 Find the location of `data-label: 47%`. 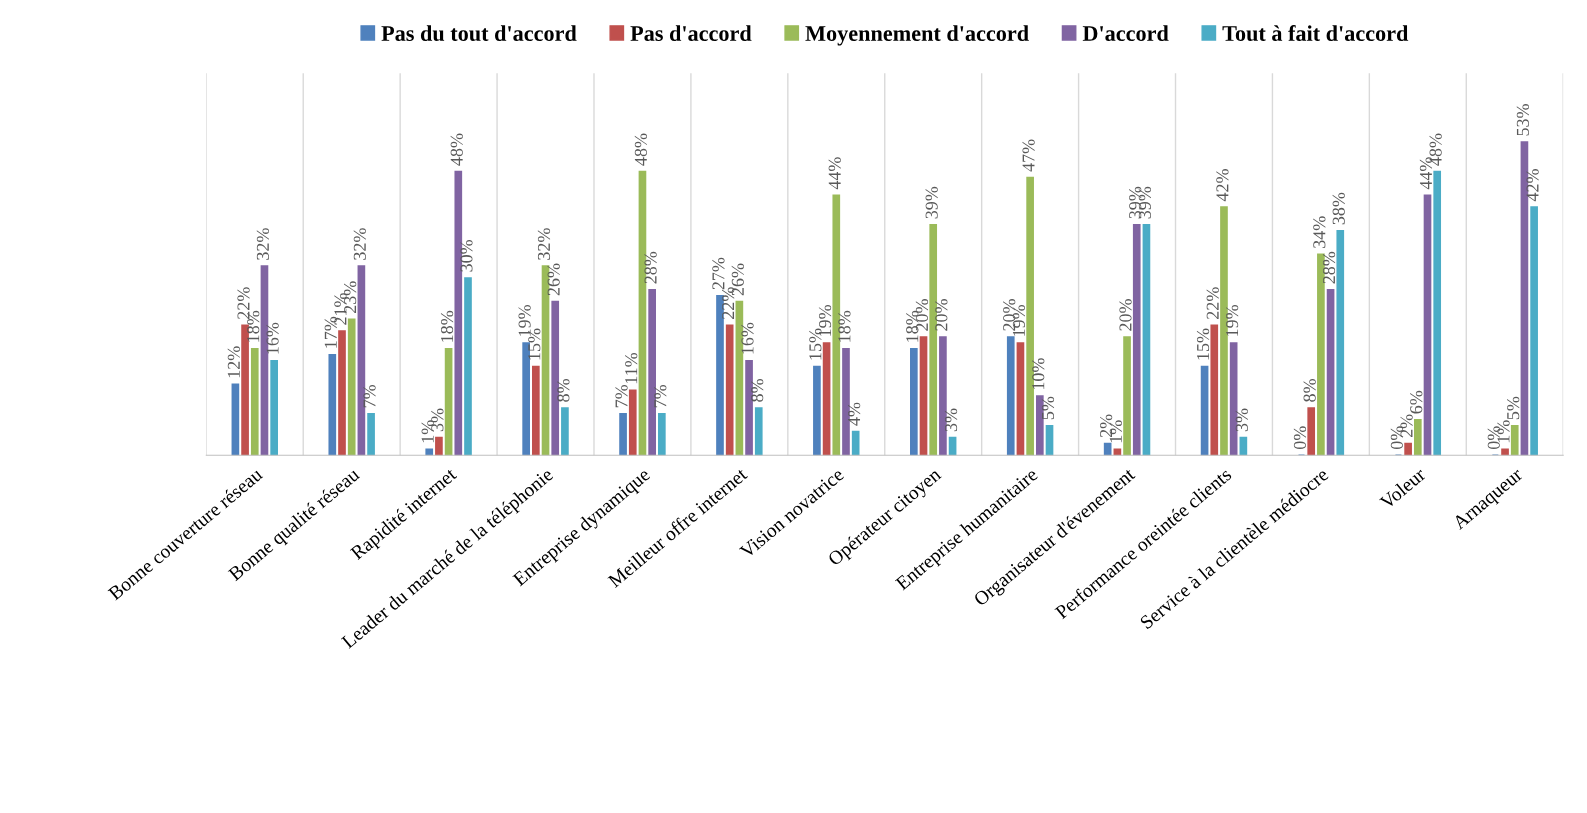

data-label: 47% is located at coordinates (1028, 155).